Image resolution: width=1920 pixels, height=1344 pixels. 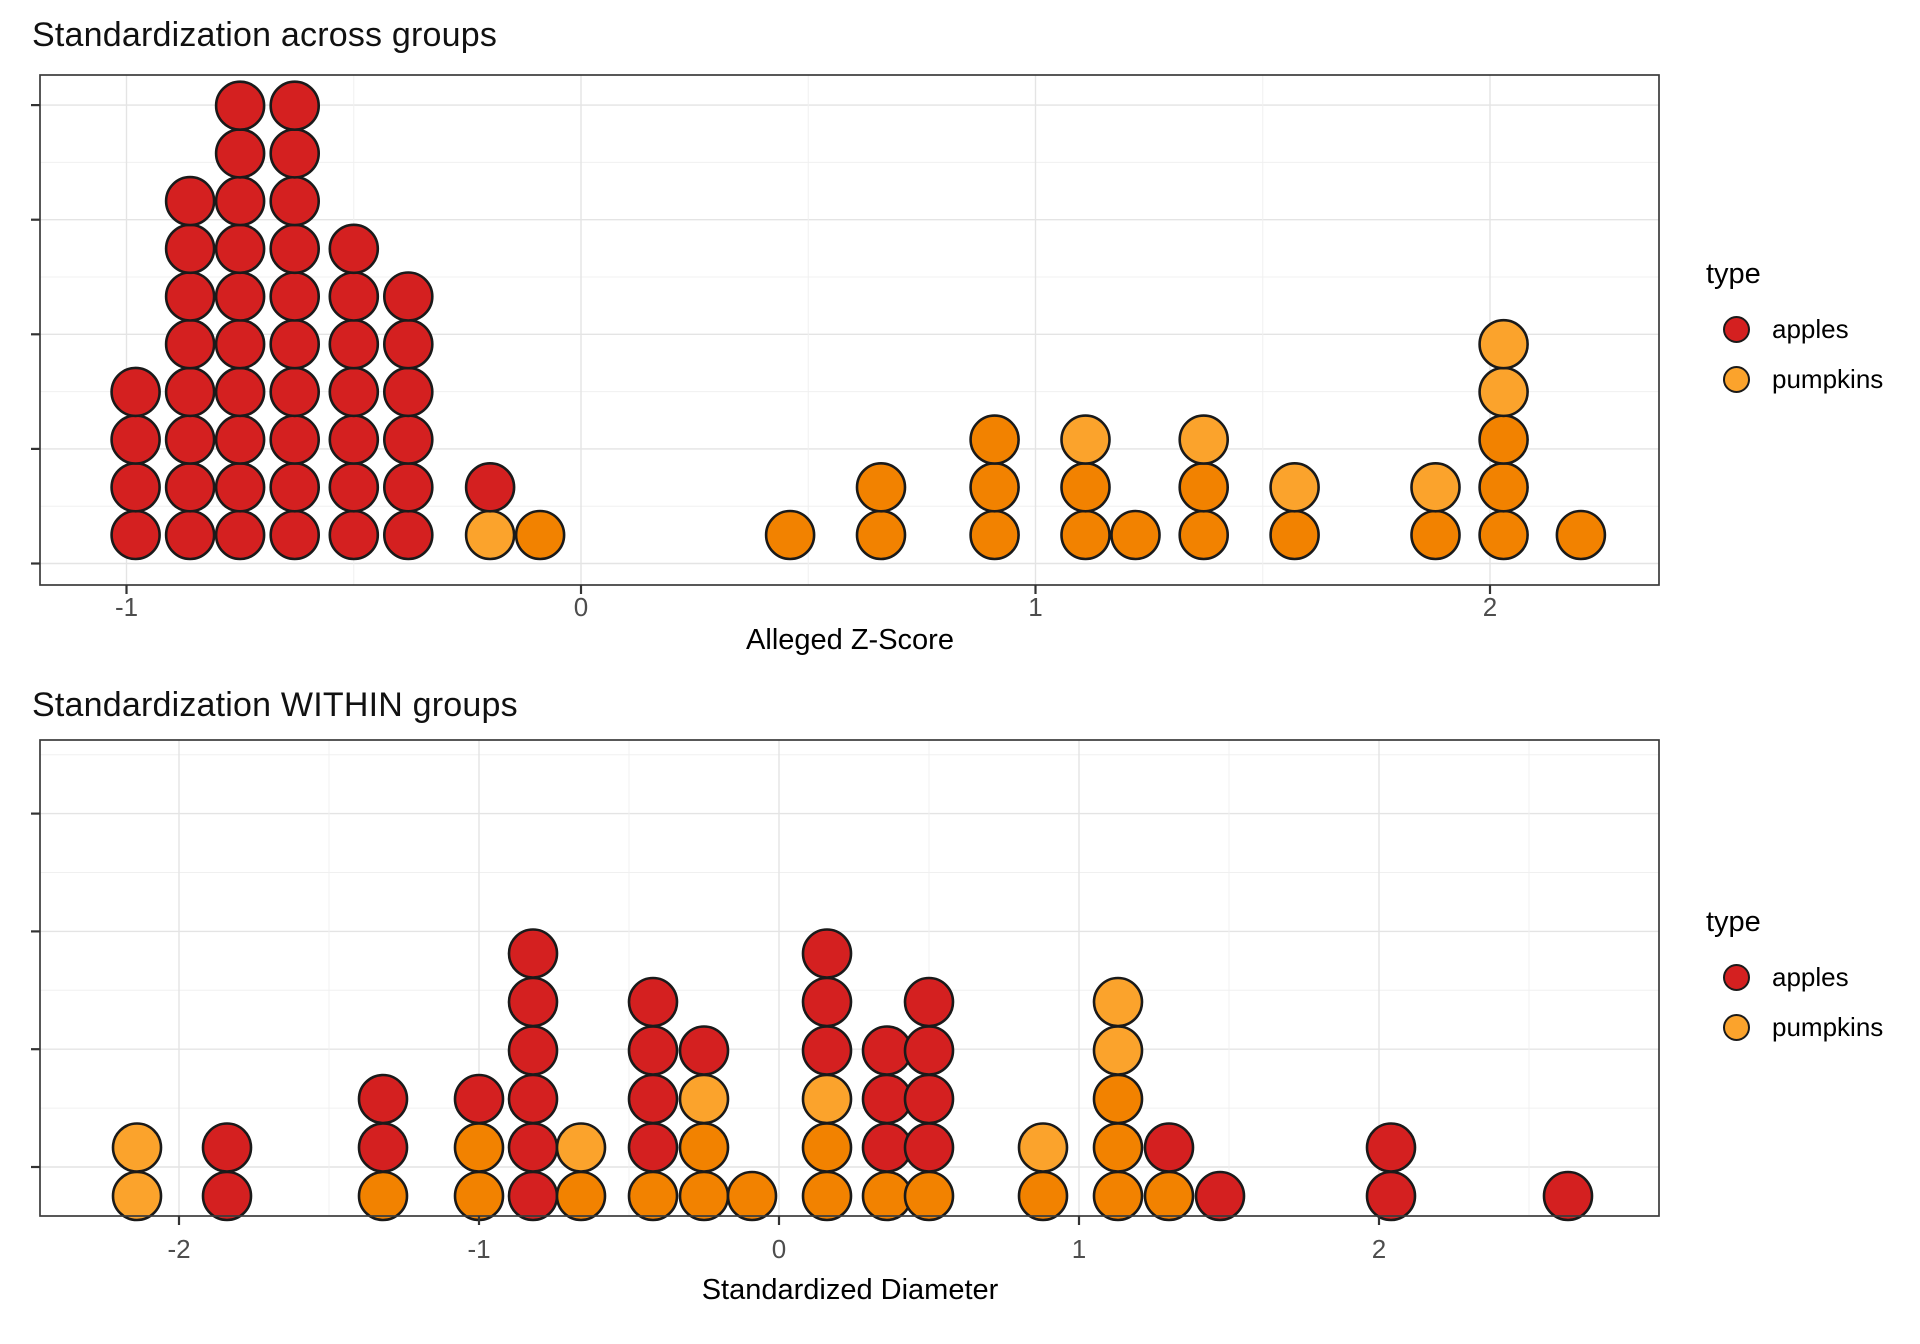 What do you see at coordinates (1733, 922) in the screenshot?
I see `legend-title: type` at bounding box center [1733, 922].